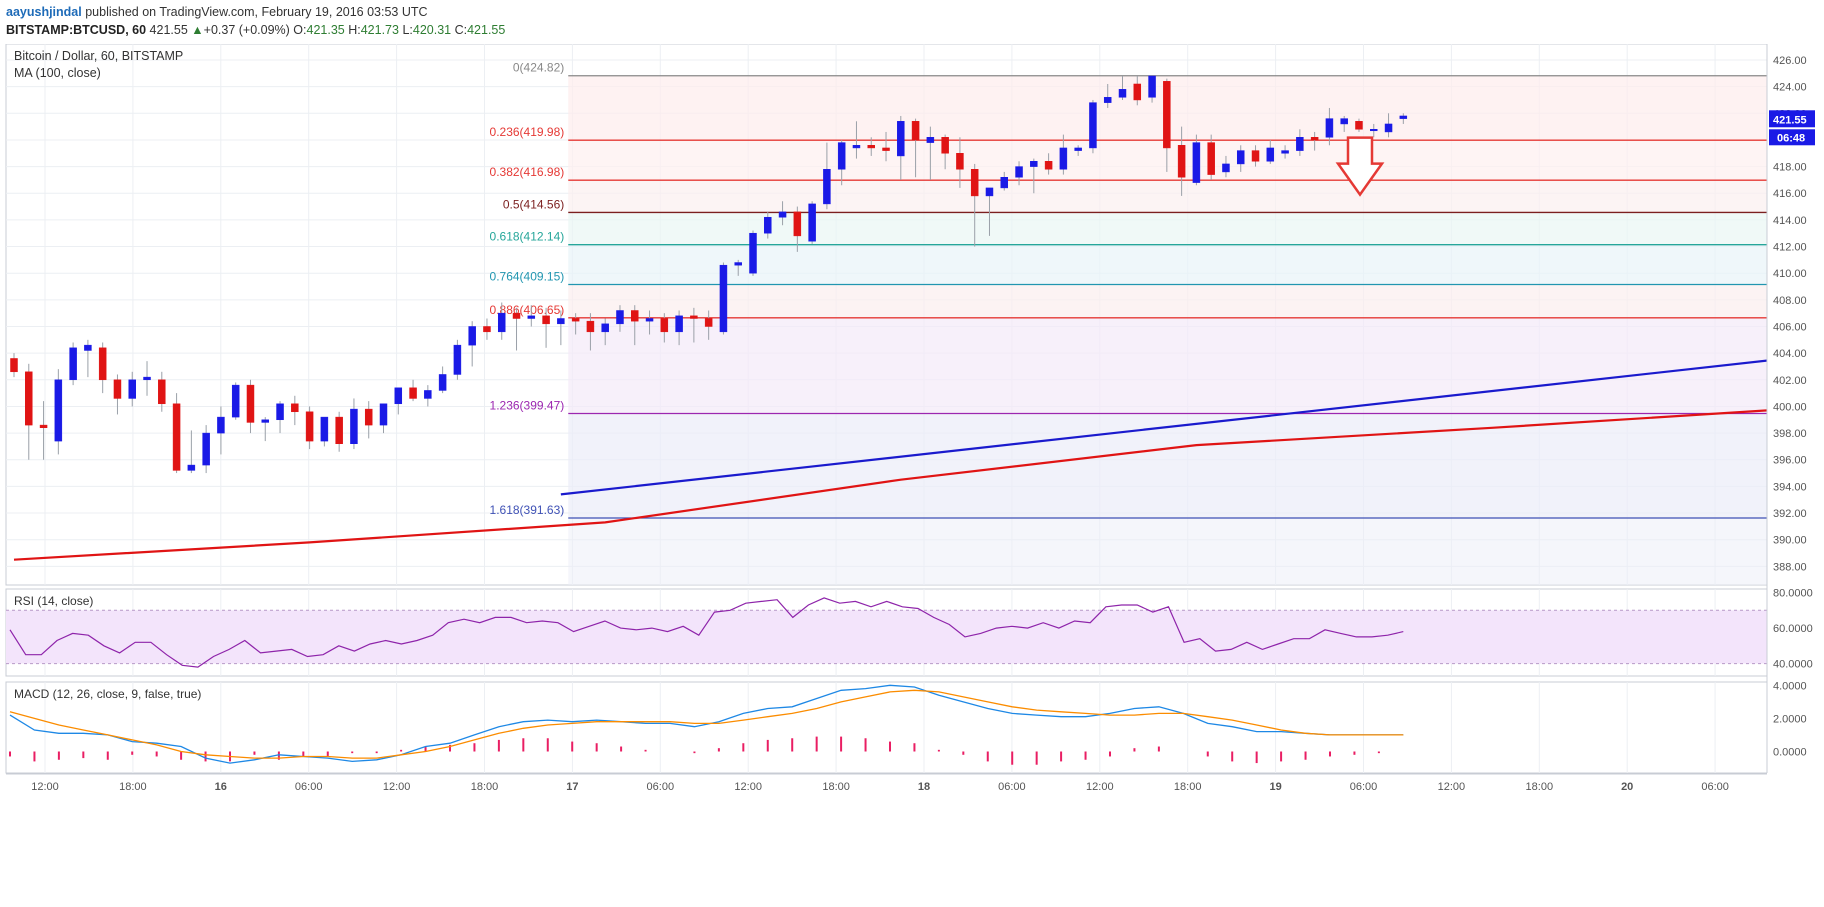 This screenshot has height=907, width=1824. What do you see at coordinates (76, 30) in the screenshot?
I see `symbol-label: BITSTAMP:BTCUSD, 60` at bounding box center [76, 30].